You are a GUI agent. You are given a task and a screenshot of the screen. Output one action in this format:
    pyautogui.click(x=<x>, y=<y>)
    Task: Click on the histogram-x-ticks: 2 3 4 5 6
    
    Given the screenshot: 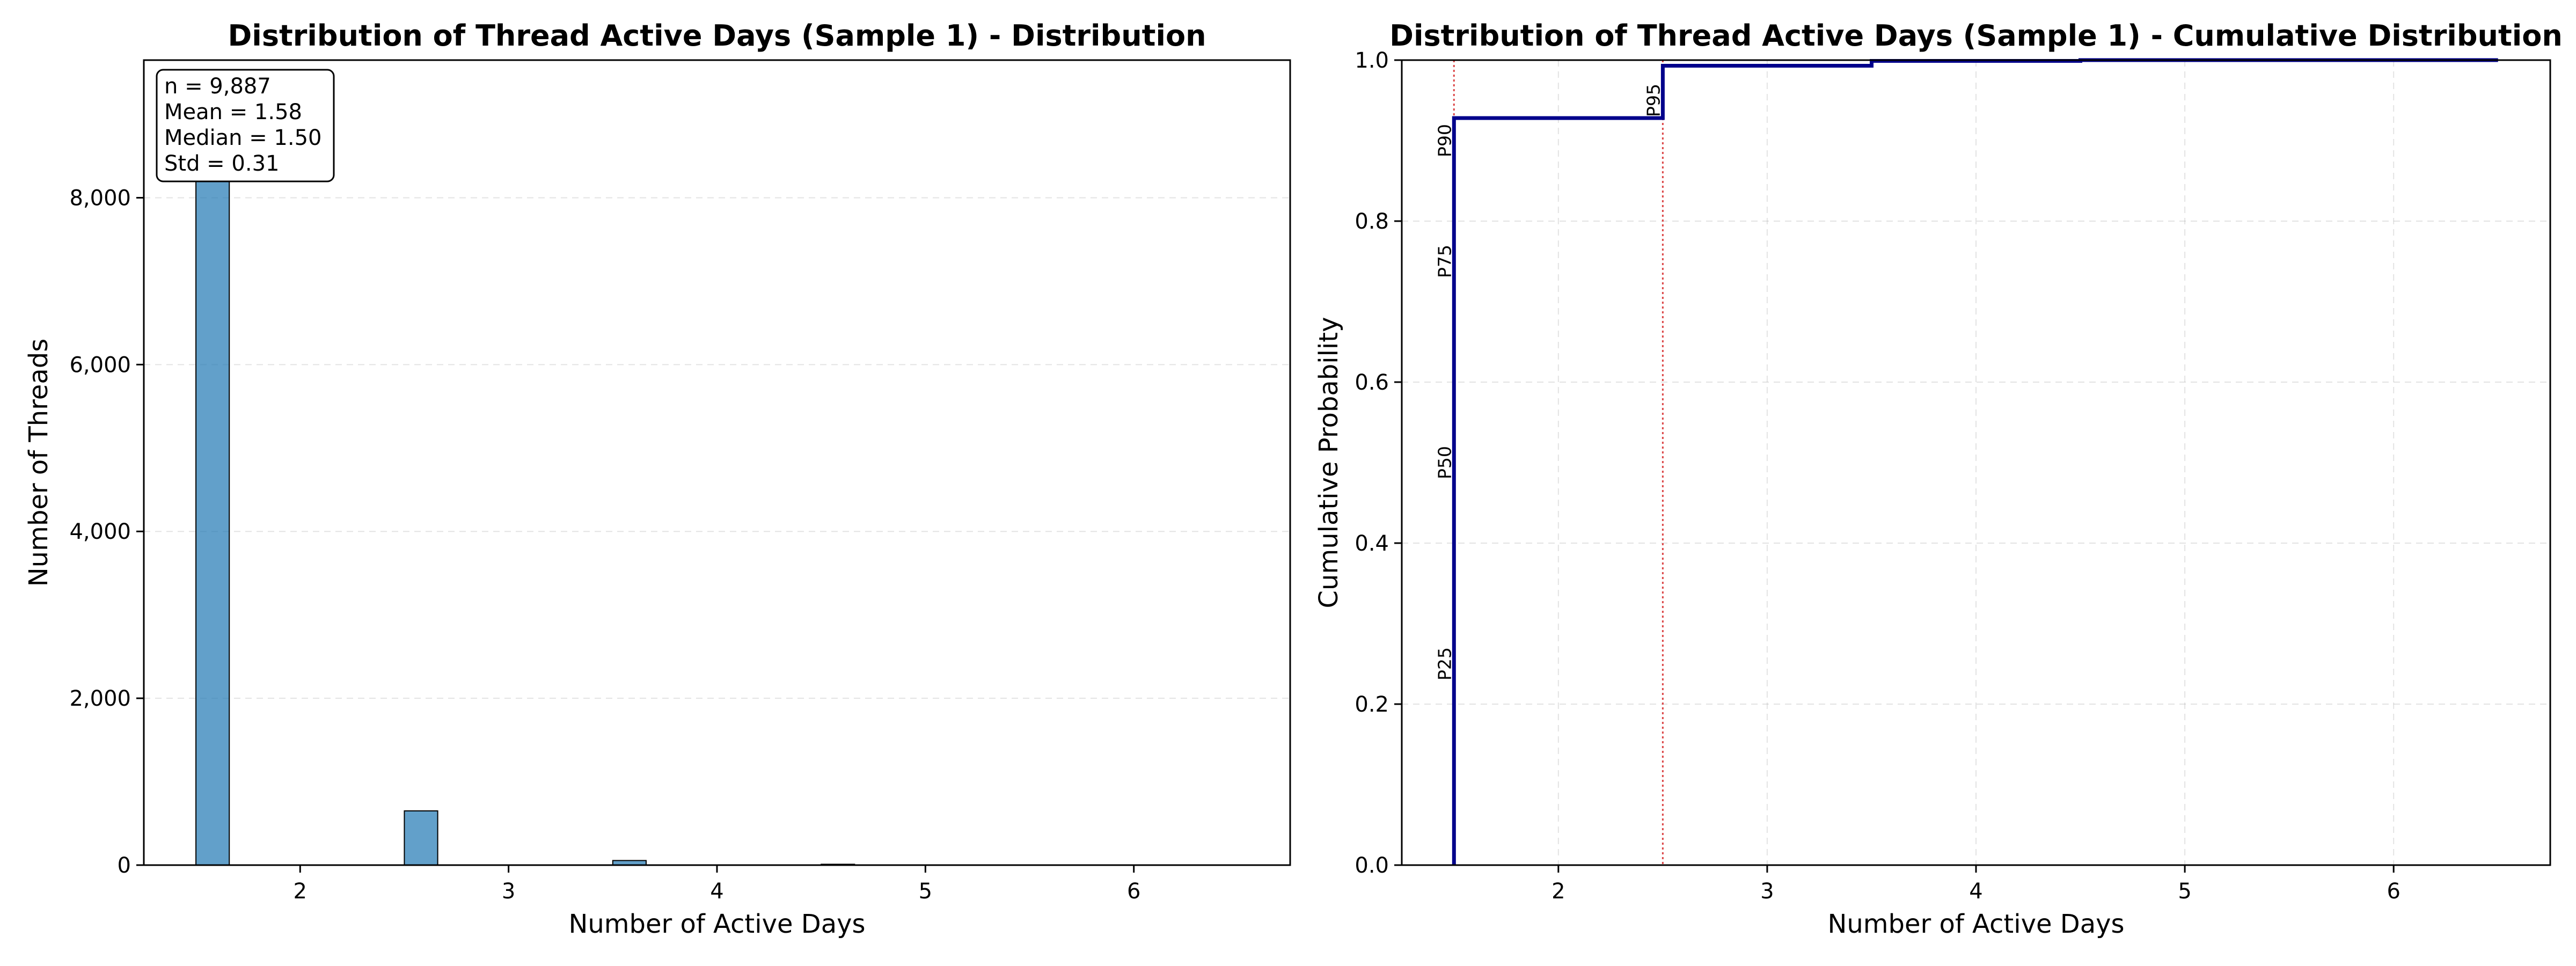 What is the action you would take?
    pyautogui.click(x=717, y=884)
    